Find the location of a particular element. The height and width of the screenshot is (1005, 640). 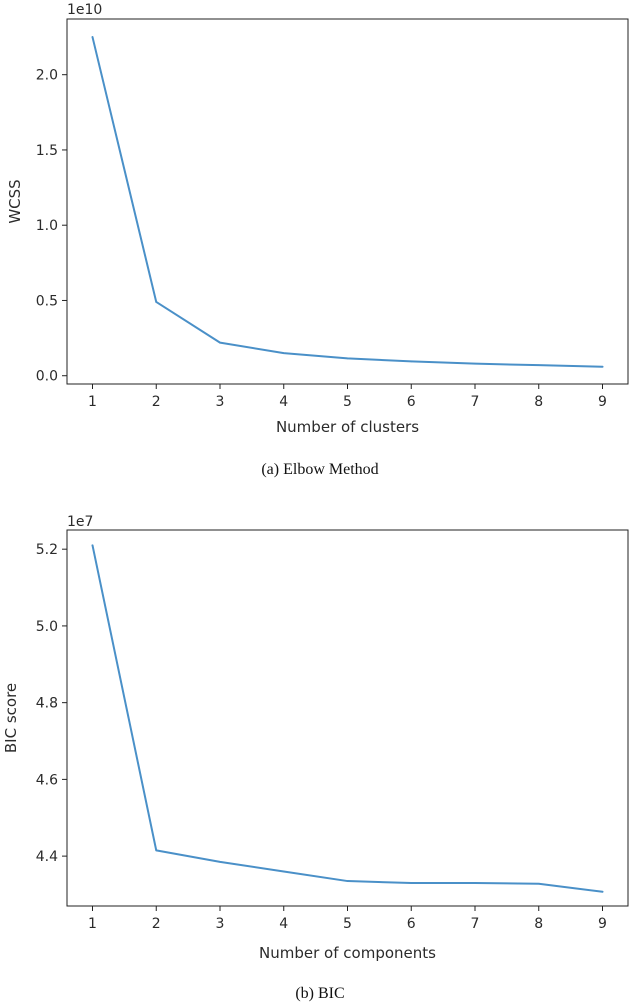

y-tick-label: 1.0 is located at coordinates (47, 226).